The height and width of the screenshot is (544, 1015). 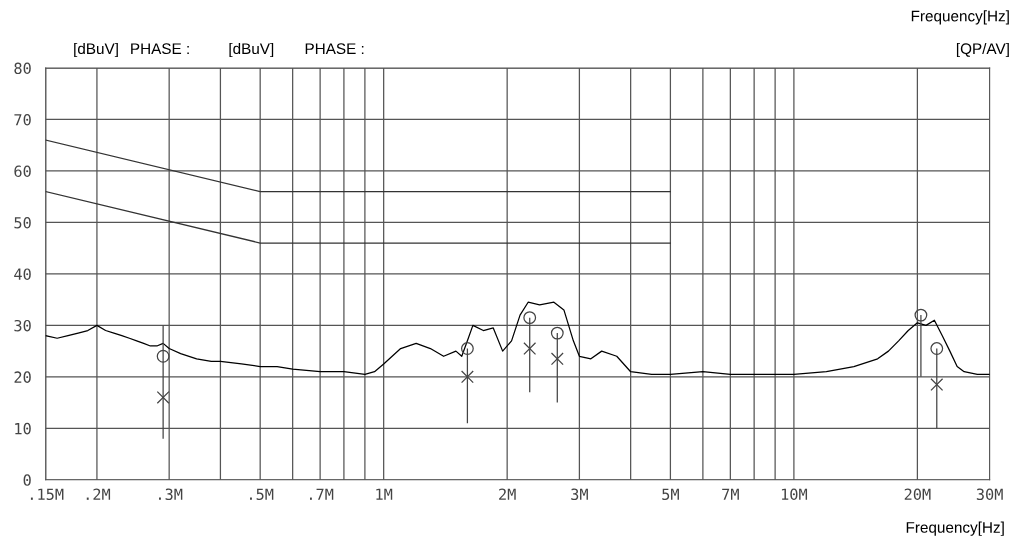 What do you see at coordinates (98, 494) in the screenshot?
I see `x-tick-label: .2M` at bounding box center [98, 494].